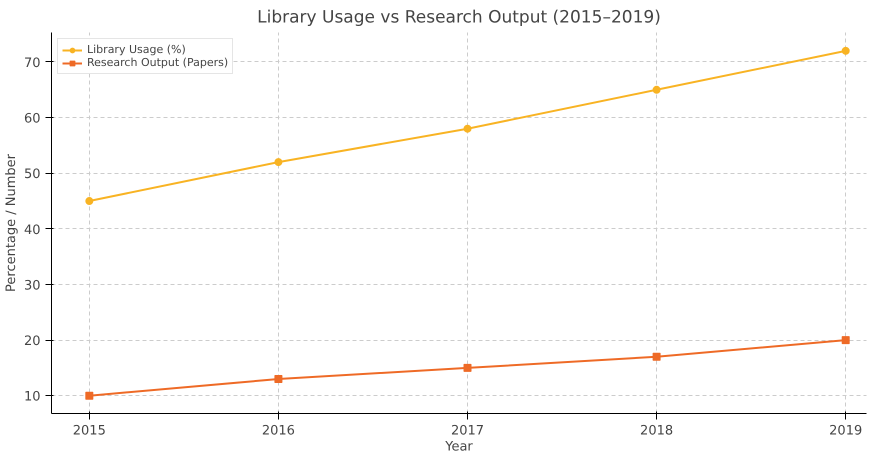  Describe the element at coordinates (657, 431) in the screenshot. I see `x-tick-label: 2018` at that location.